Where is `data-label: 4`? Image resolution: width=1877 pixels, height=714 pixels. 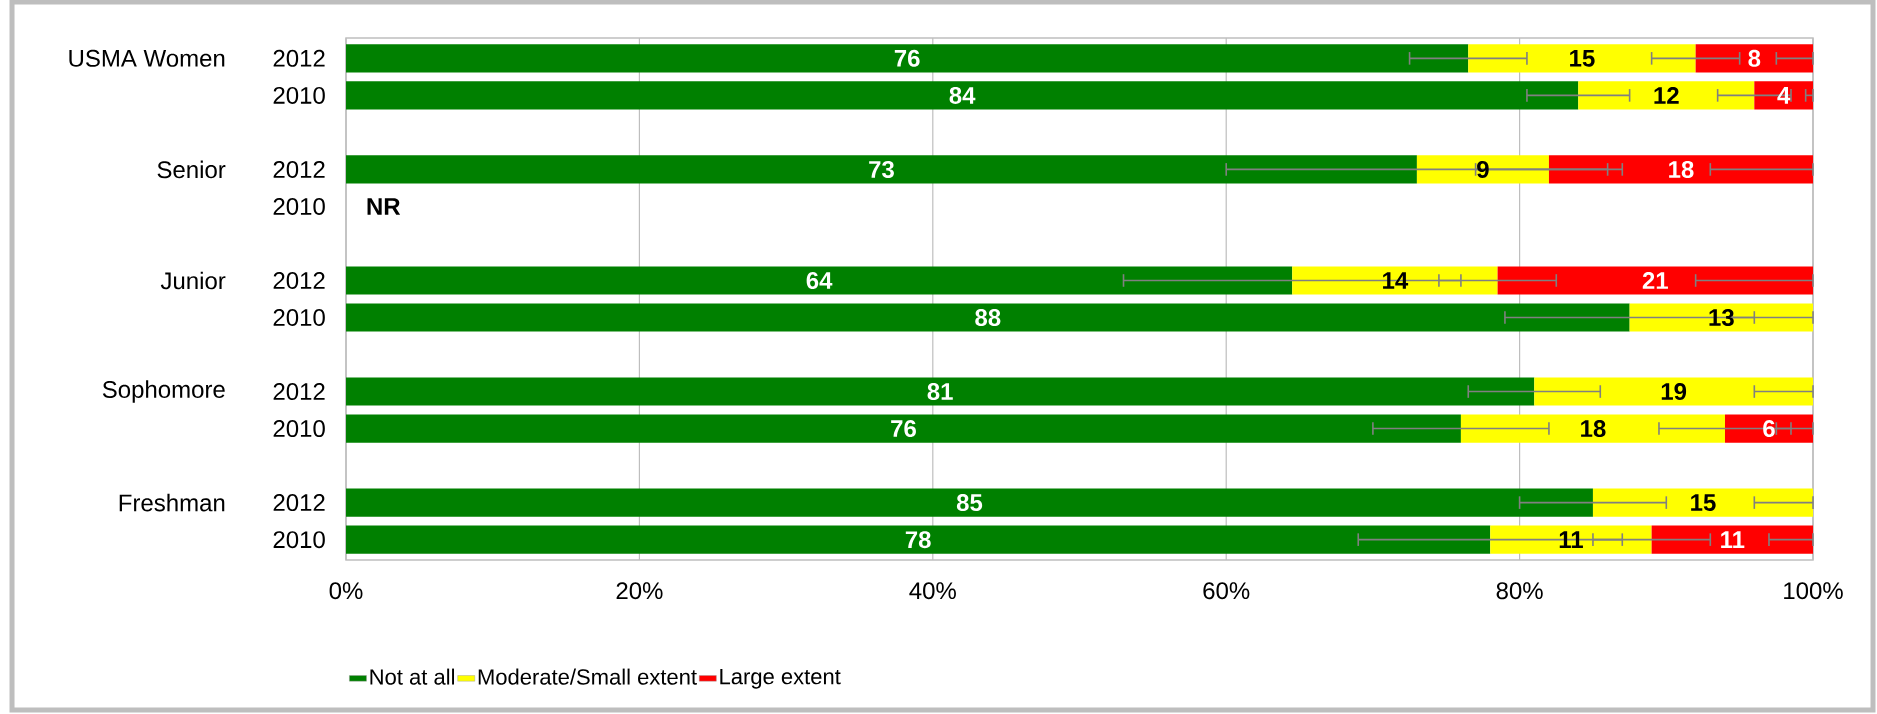
data-label: 4 is located at coordinates (1784, 95).